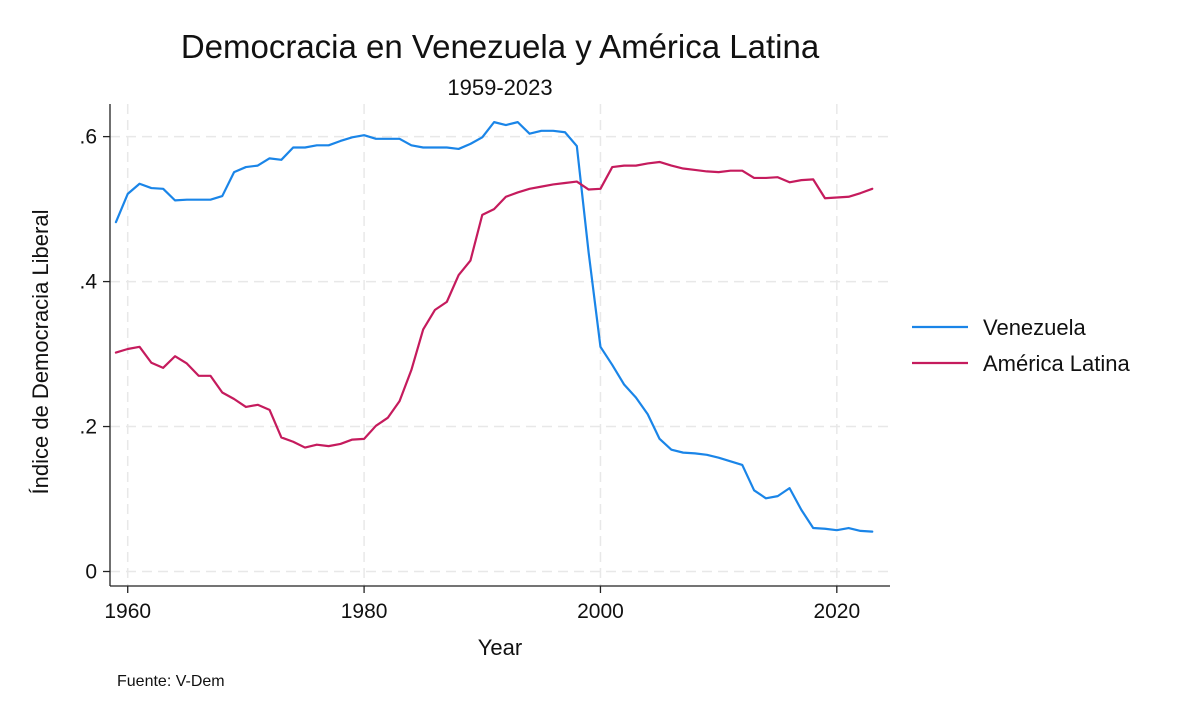  I want to click on chart-subtitle: 1959-2023, so click(499, 87).